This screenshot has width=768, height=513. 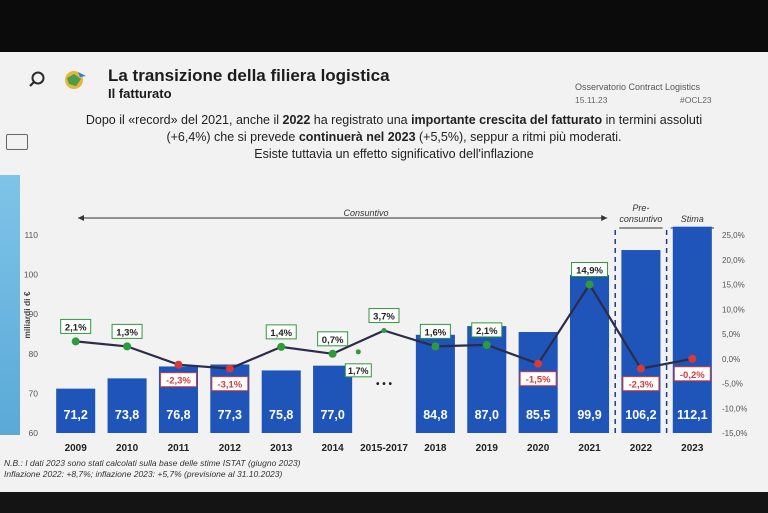 I want to click on banner-text: Dopo il «record» del 2021, anche il, so click(x=184, y=120).